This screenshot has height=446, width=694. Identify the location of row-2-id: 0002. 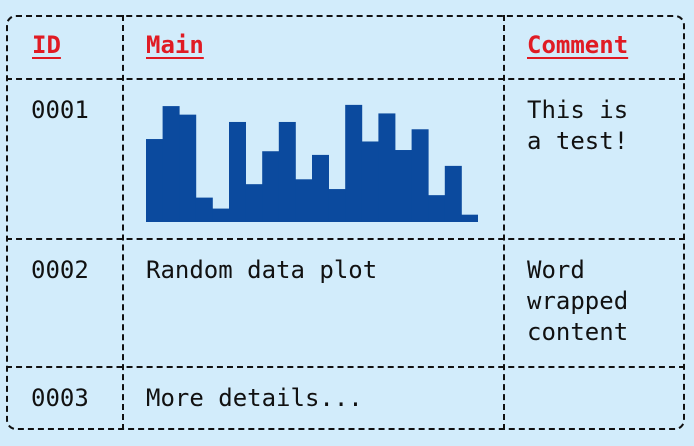
(60, 270).